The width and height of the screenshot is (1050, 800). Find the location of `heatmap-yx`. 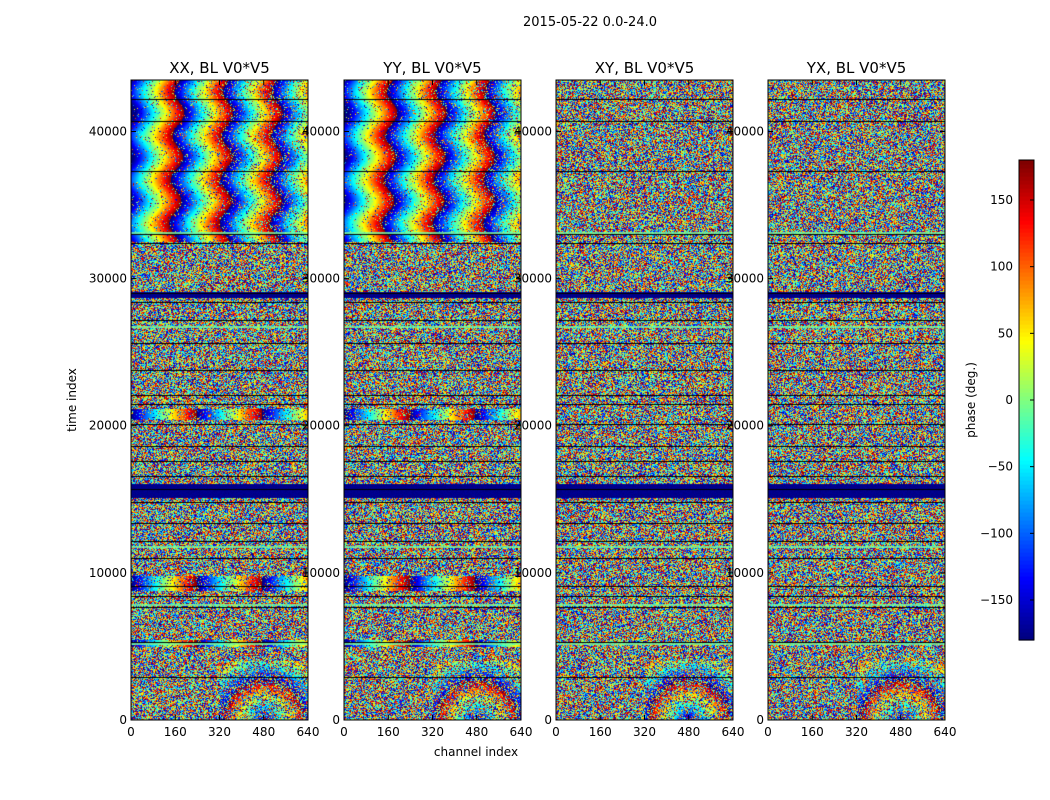

heatmap-yx is located at coordinates (856, 400).